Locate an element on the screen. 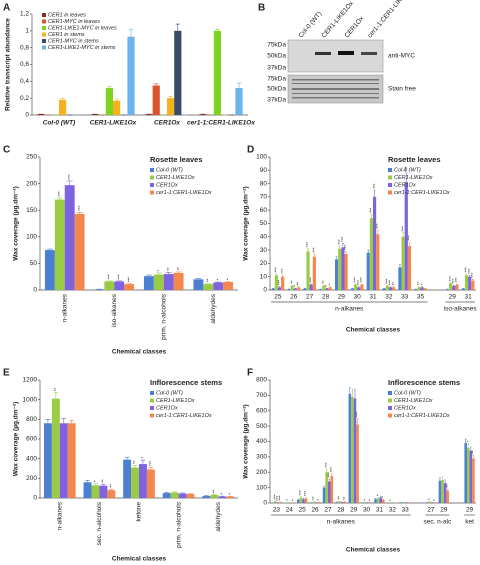 This screenshot has width=480, height=565. y-axis-label: Relative transcript abundance is located at coordinates (8, 64).